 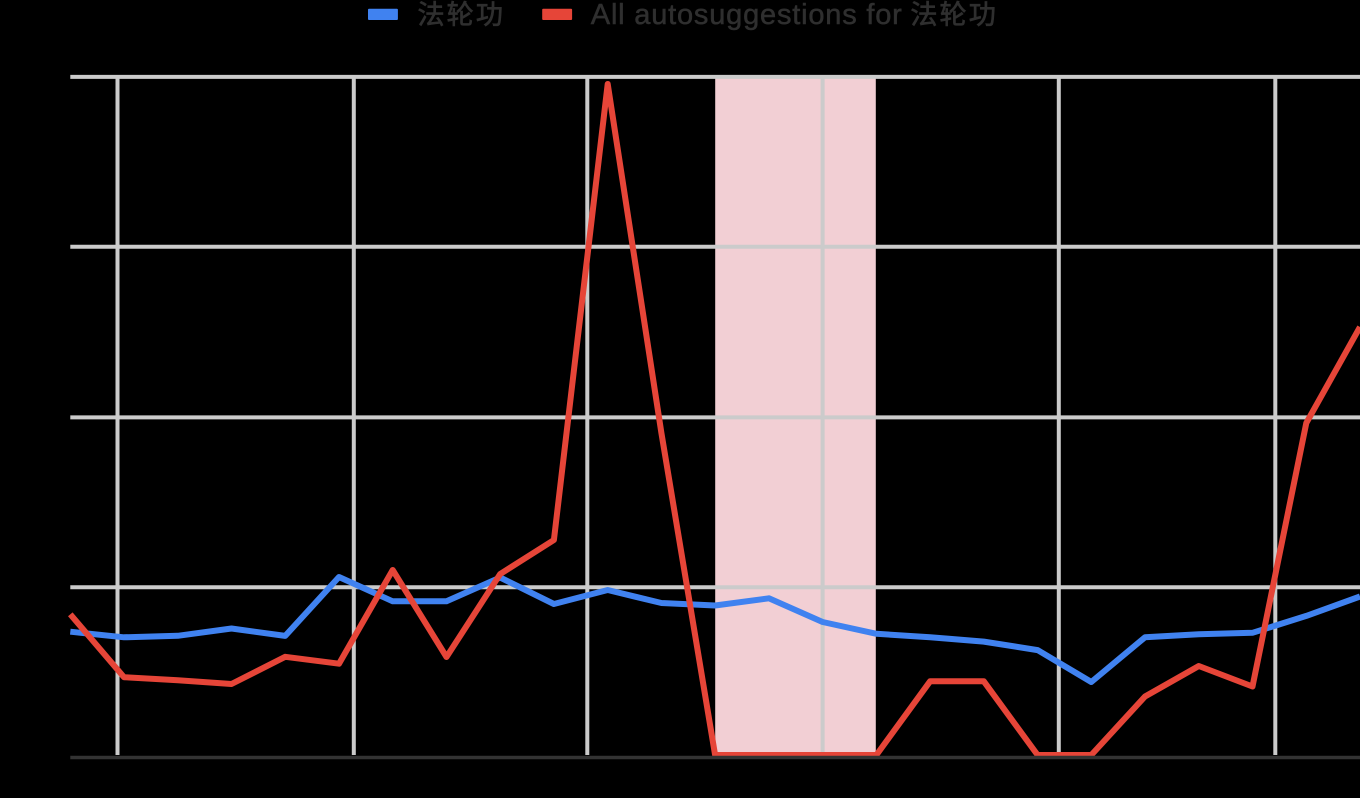 I want to click on svg-text: All autosuggestions for, so click(x=747, y=15).